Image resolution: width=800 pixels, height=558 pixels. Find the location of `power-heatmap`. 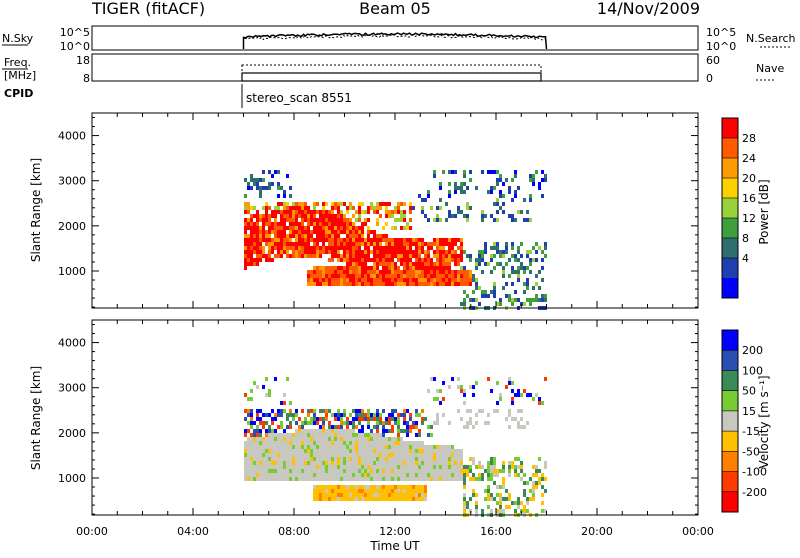

power-heatmap is located at coordinates (395, 240).